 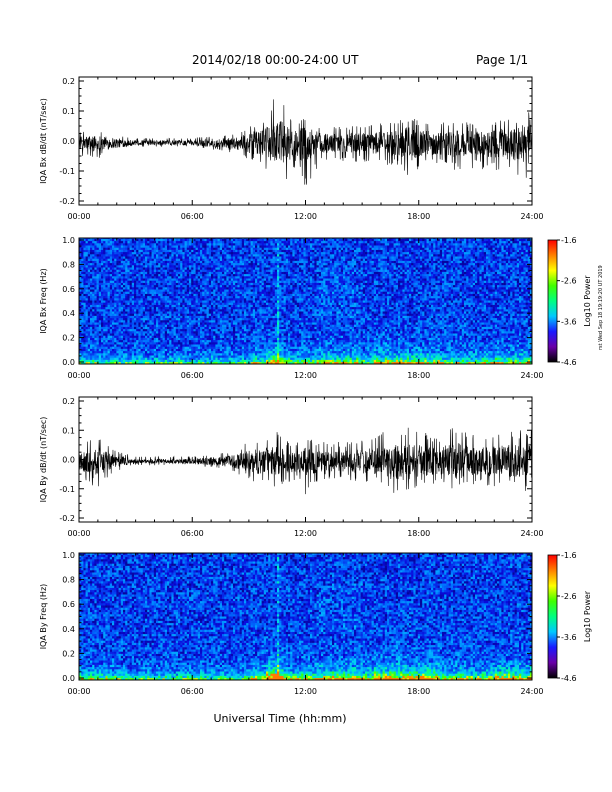 I want to click on y-axis-label: IQA Bx Freq (Hz), so click(x=43, y=301).